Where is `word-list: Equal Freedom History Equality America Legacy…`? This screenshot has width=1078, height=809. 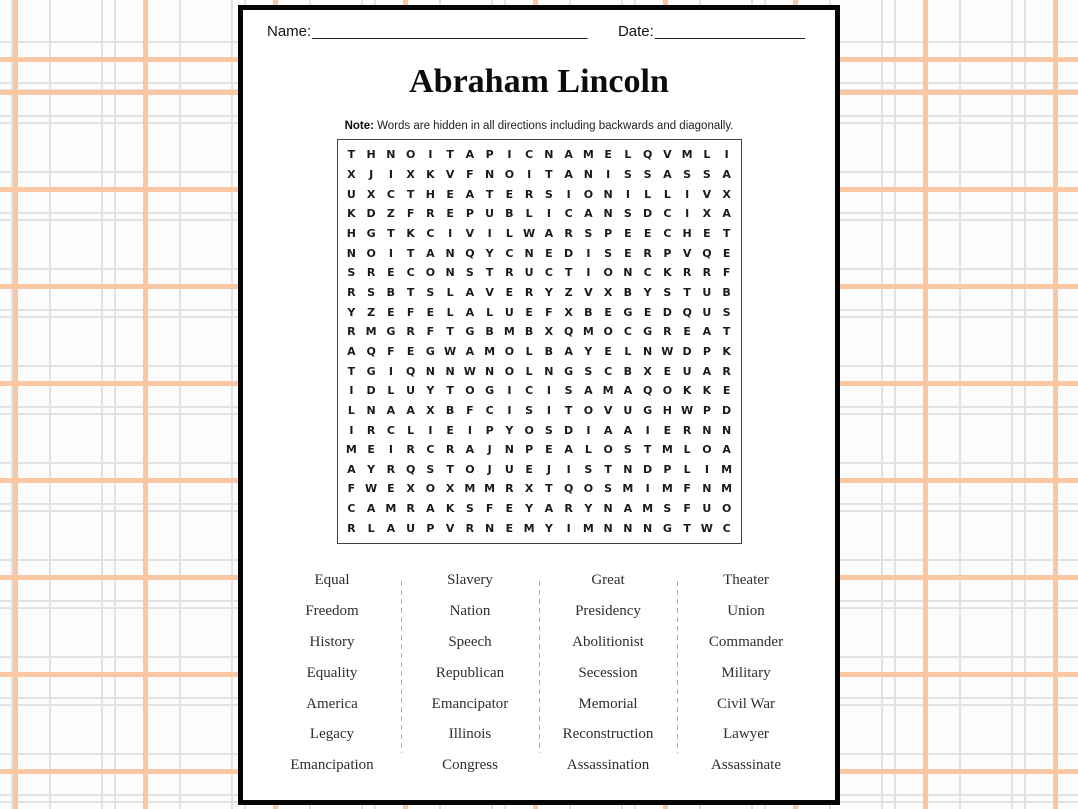 word-list: Equal Freedom History Equality America Legacy… is located at coordinates (539, 673).